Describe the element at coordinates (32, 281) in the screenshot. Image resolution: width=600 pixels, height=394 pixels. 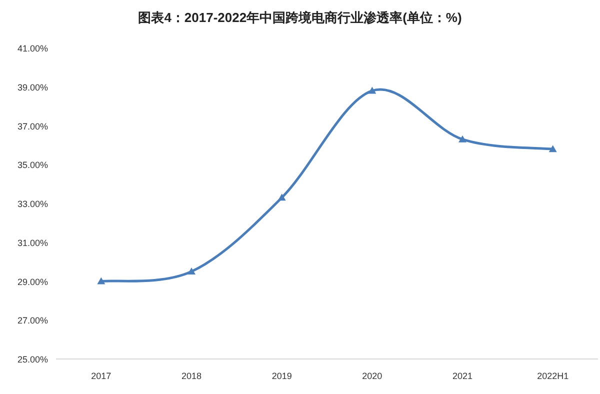
I see `y-tick-label: 29.00%` at that location.